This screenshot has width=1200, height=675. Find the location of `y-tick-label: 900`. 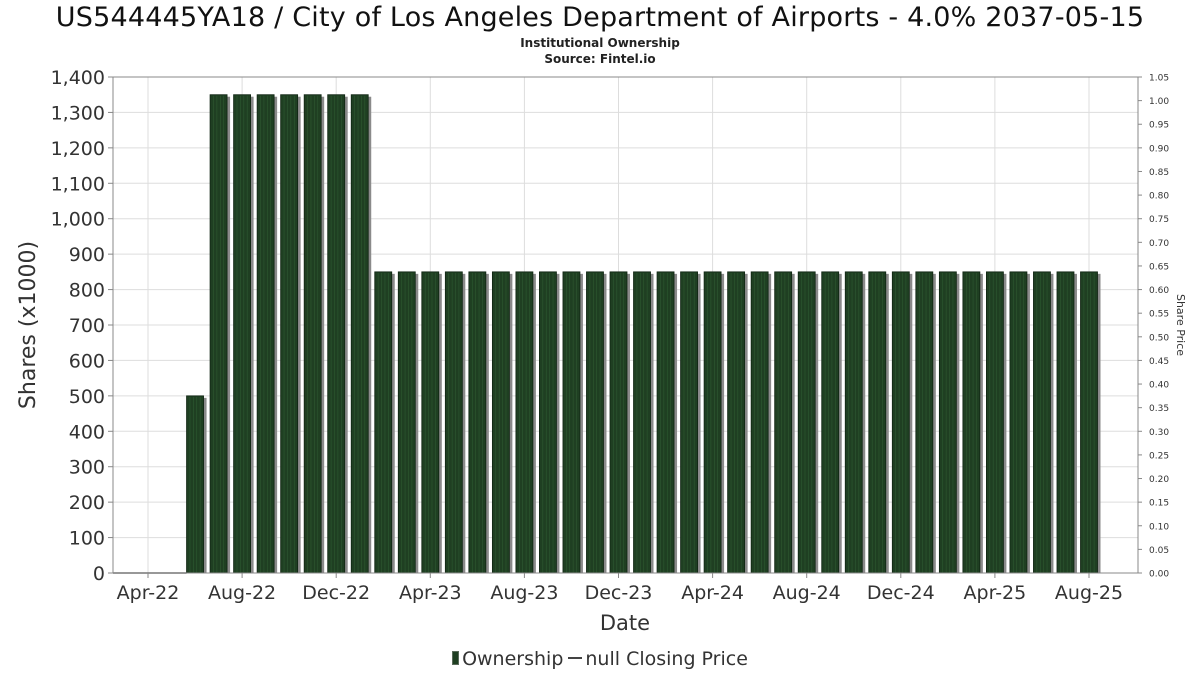

y-tick-label: 900 is located at coordinates (87, 255).